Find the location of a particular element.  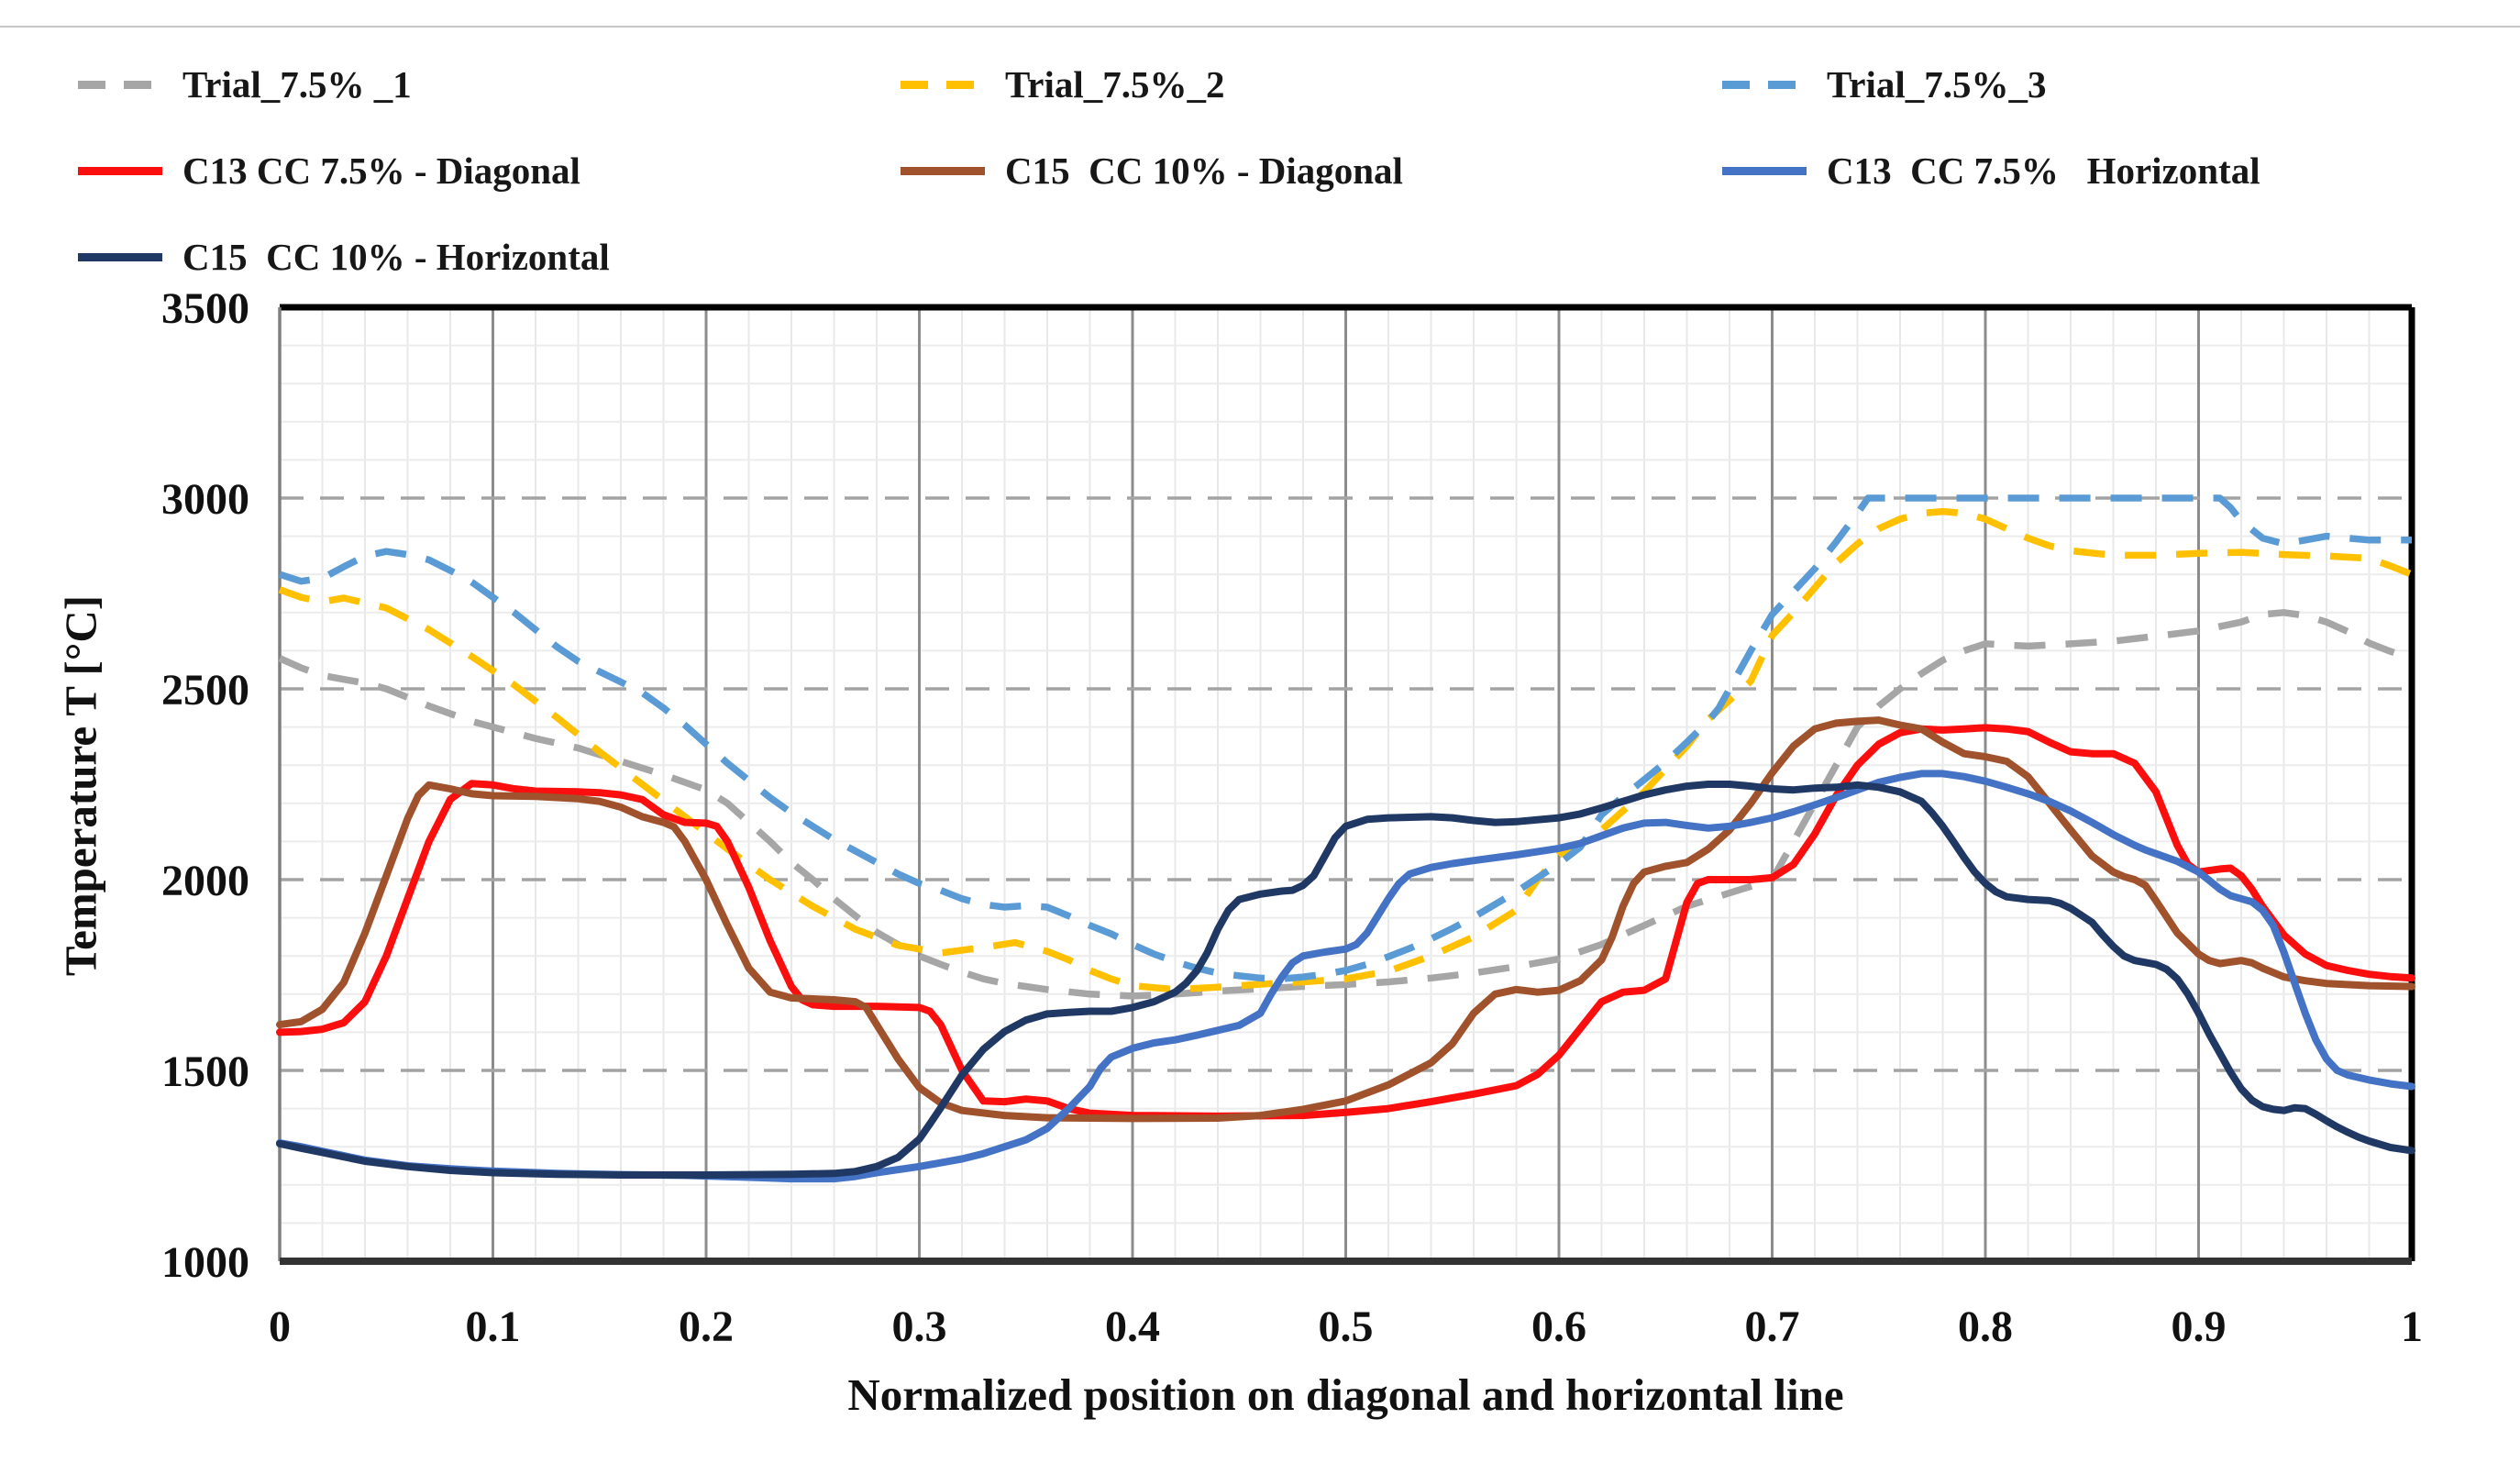

legend-item: Trial_7.5% _1 is located at coordinates (245, 84).